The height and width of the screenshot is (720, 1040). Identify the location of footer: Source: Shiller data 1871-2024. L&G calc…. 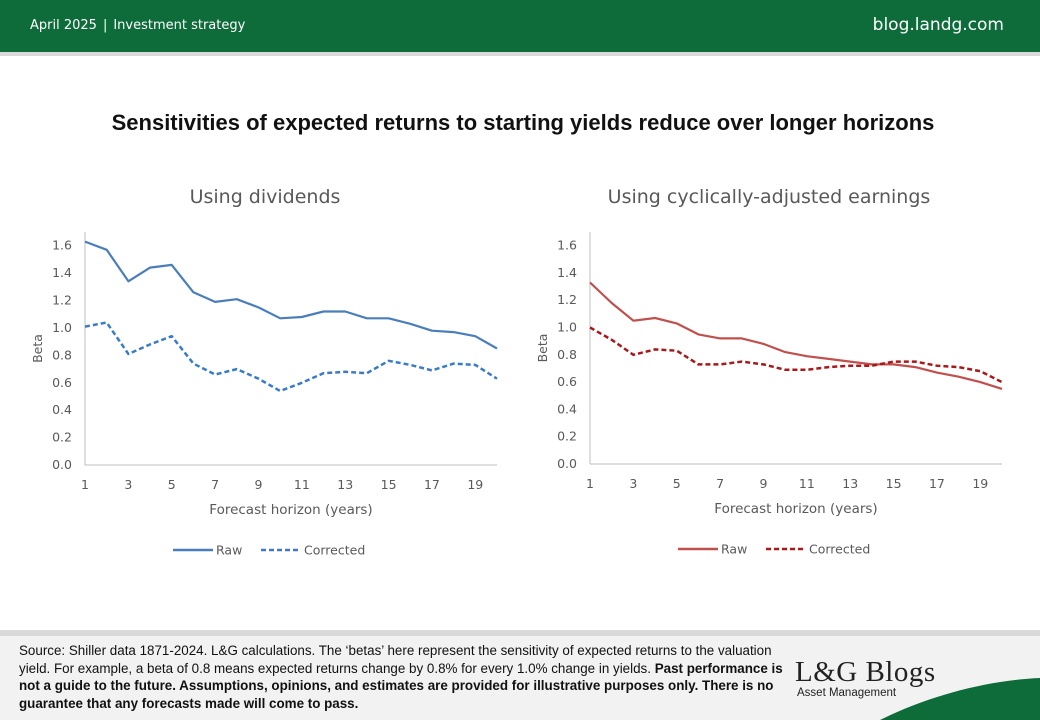
(520, 675).